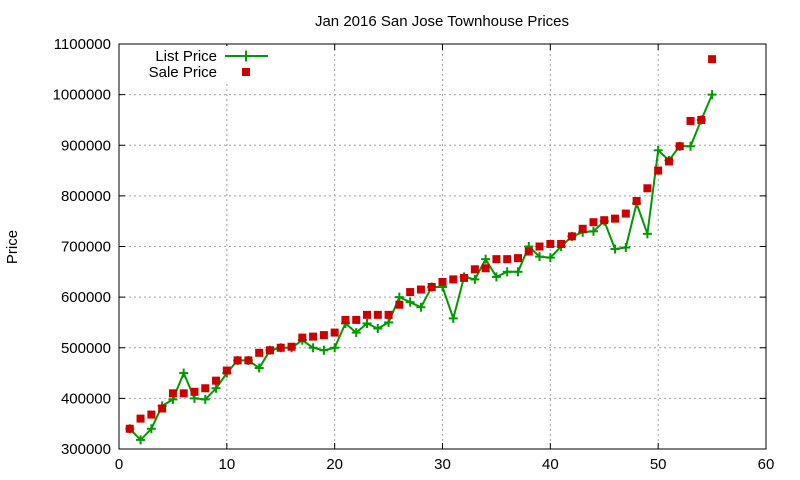 This screenshot has height=480, width=800. Describe the element at coordinates (246, 56) in the screenshot. I see `legend-marker-list-price` at that location.